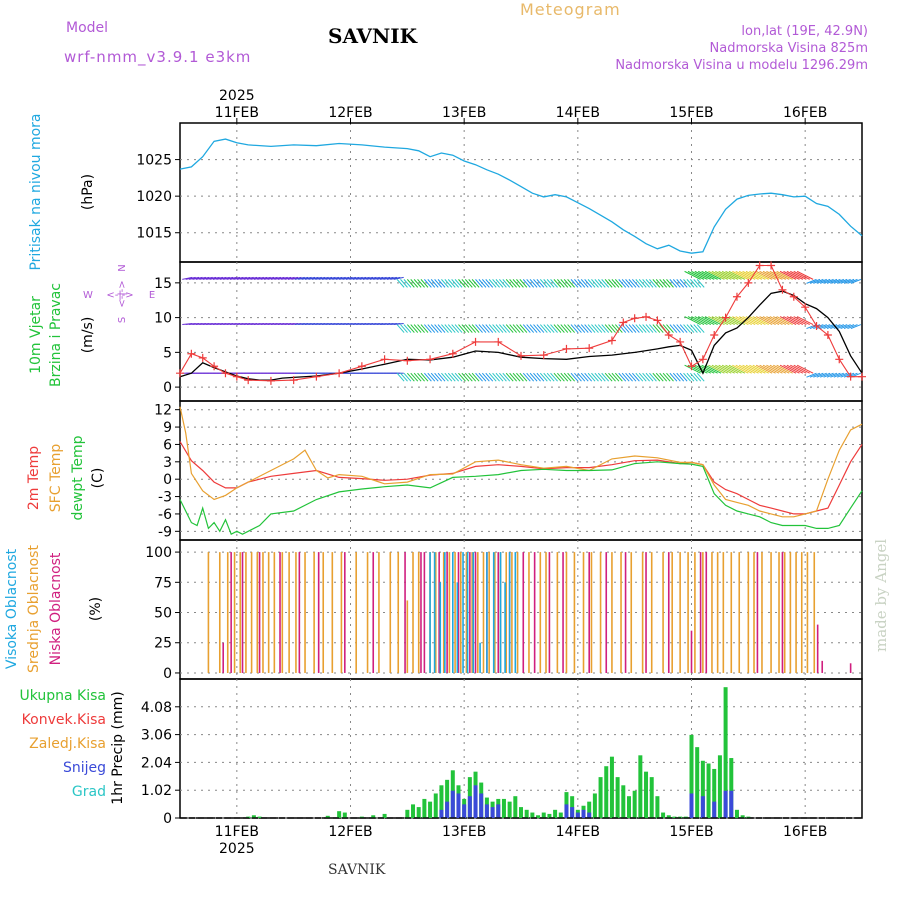 Image resolution: width=900 pixels, height=900 pixels. I want to click on wind-title: 10m Vjetar, so click(36, 335).